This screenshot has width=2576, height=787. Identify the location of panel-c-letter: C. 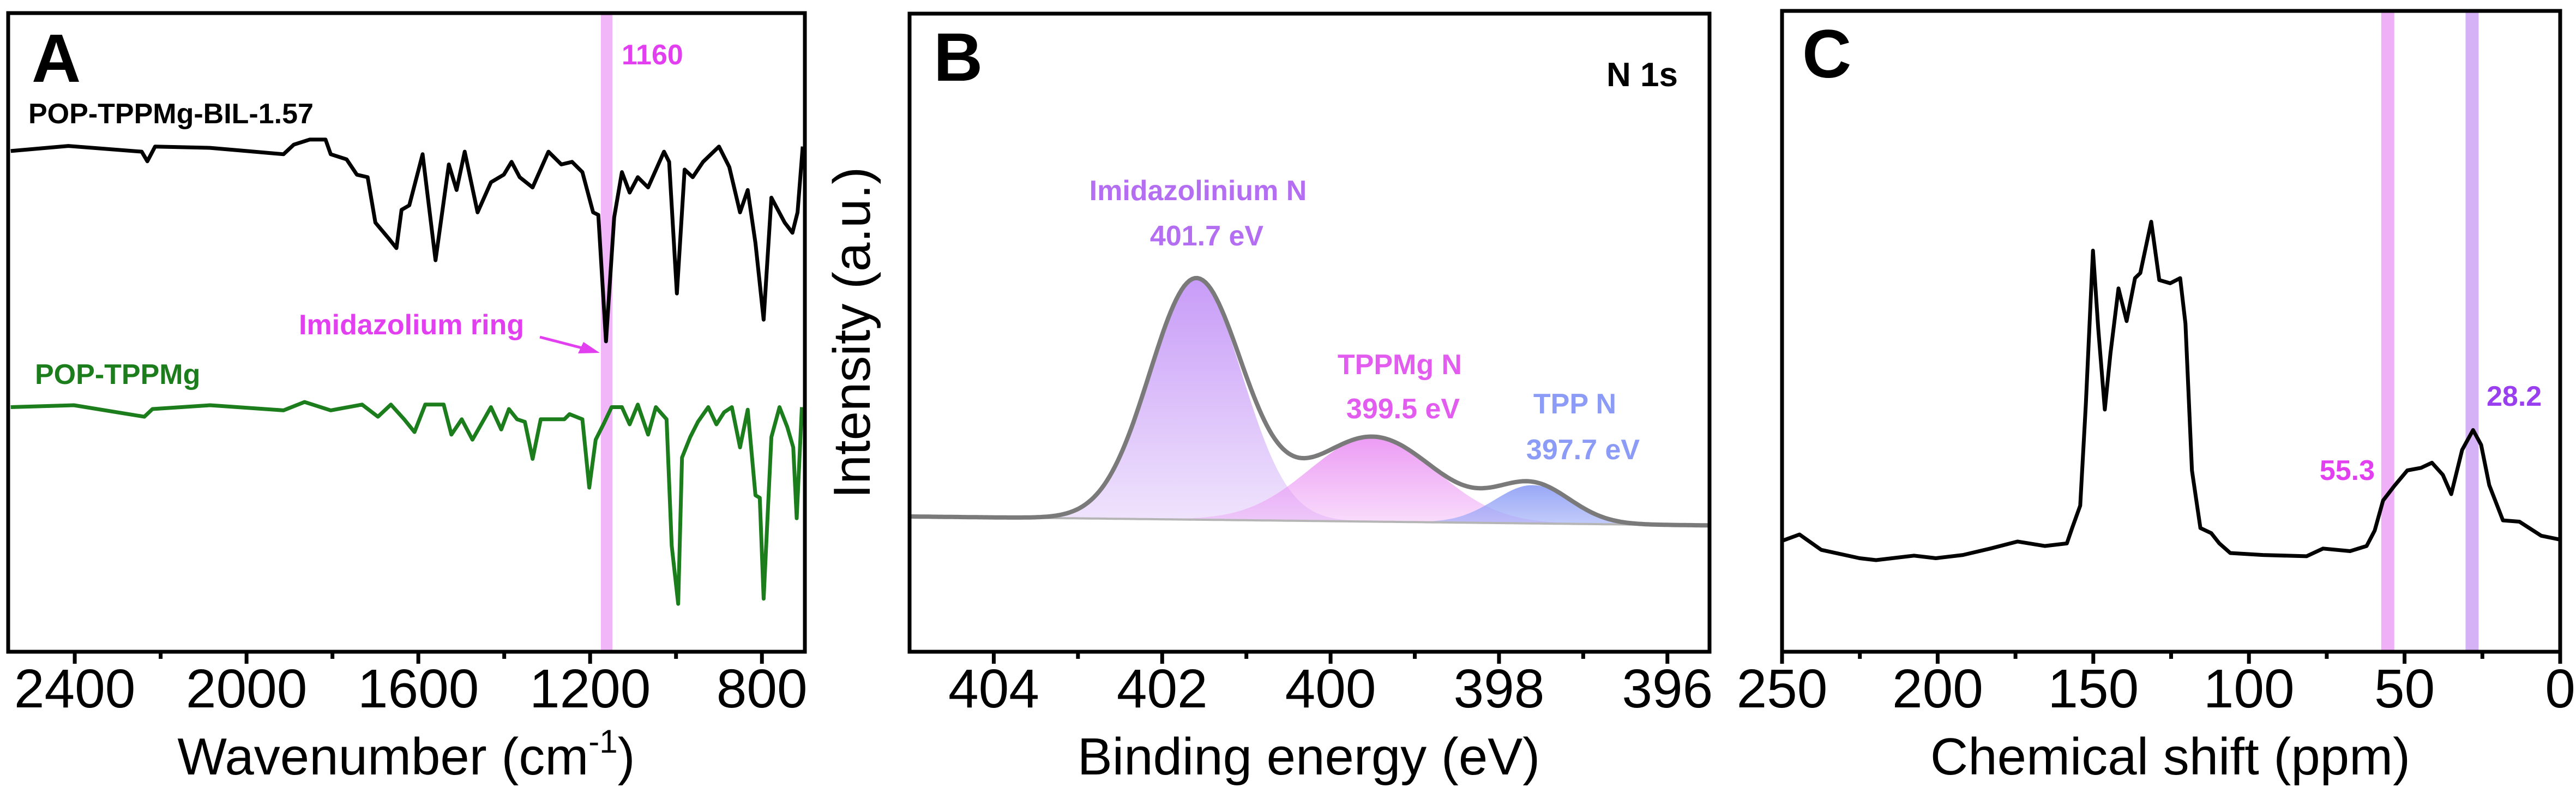
(1826, 54).